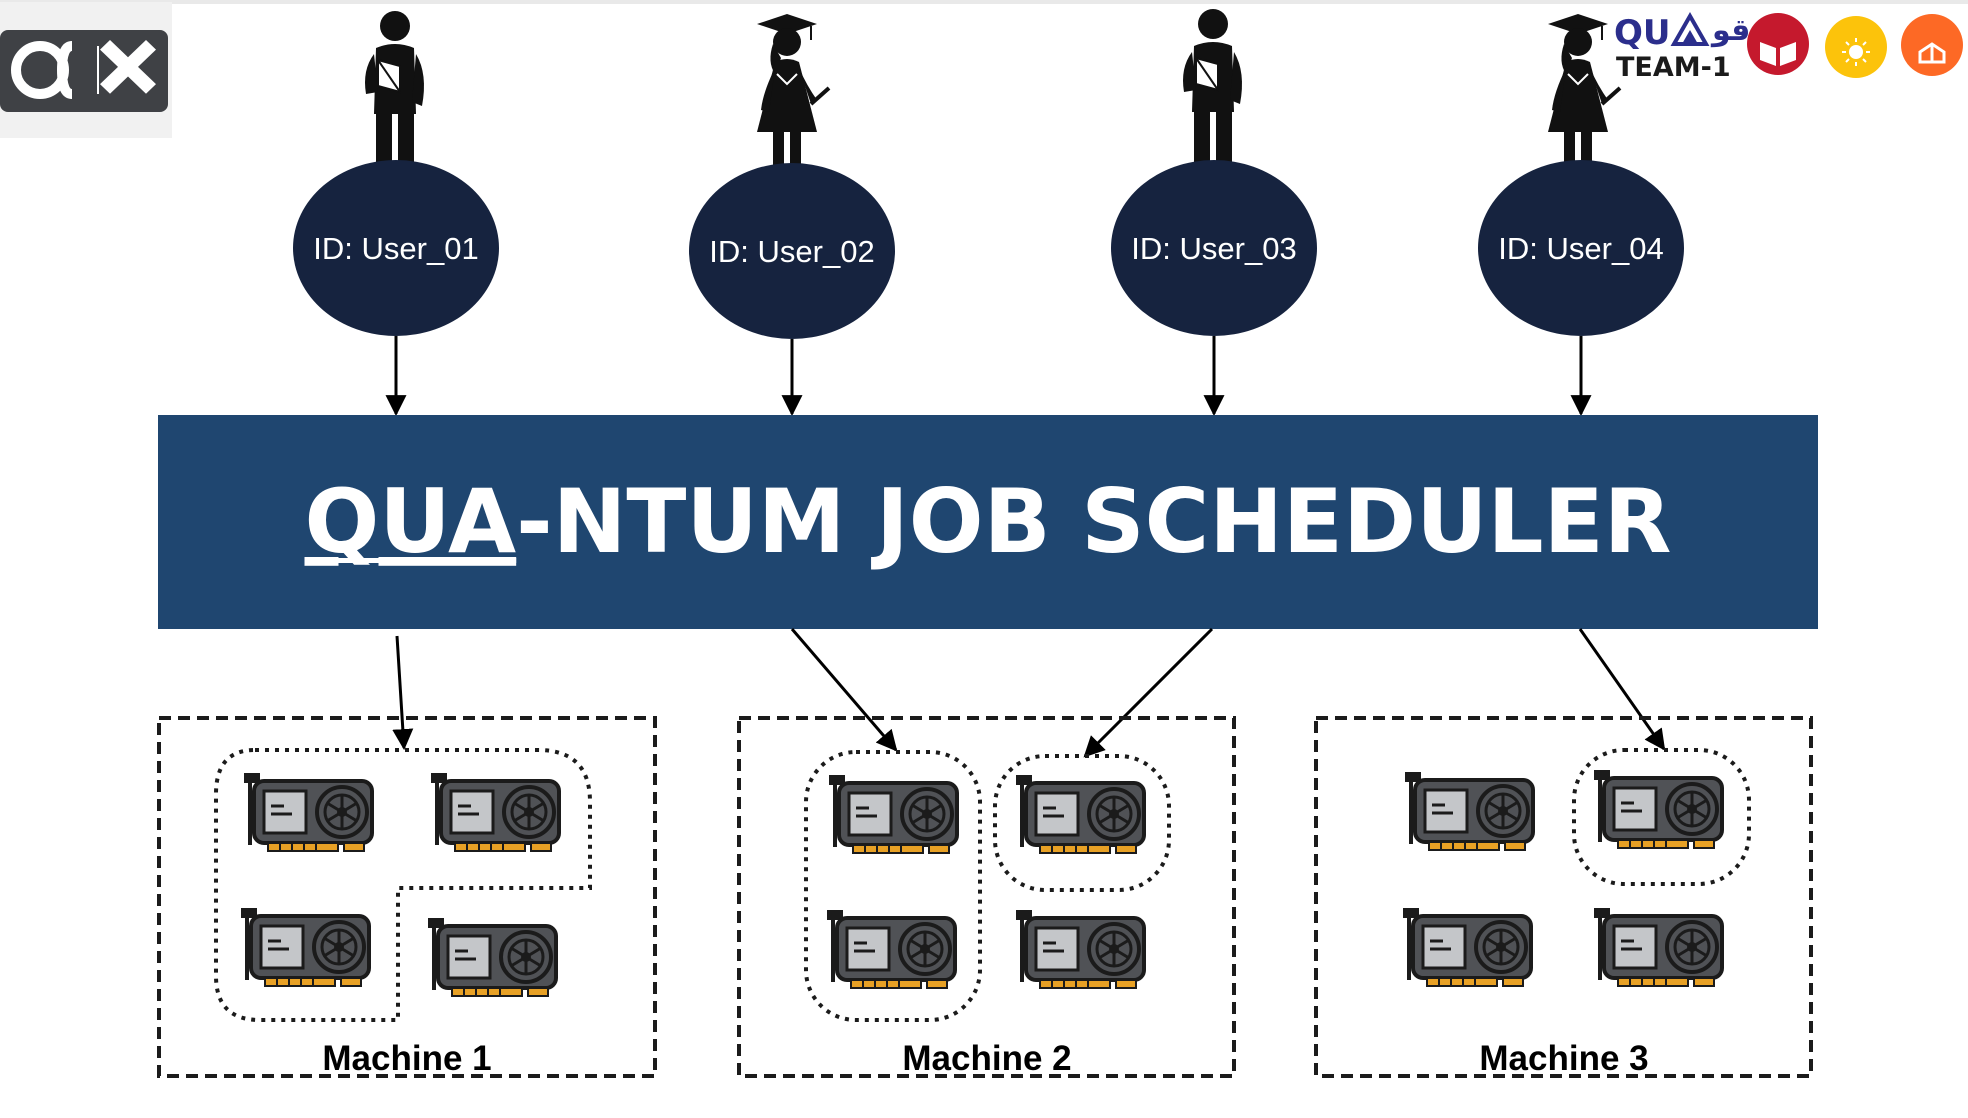 Image resolution: width=1968 pixels, height=1118 pixels. Describe the element at coordinates (406, 1058) in the screenshot. I see `machine-1-label: Machine 1` at that location.